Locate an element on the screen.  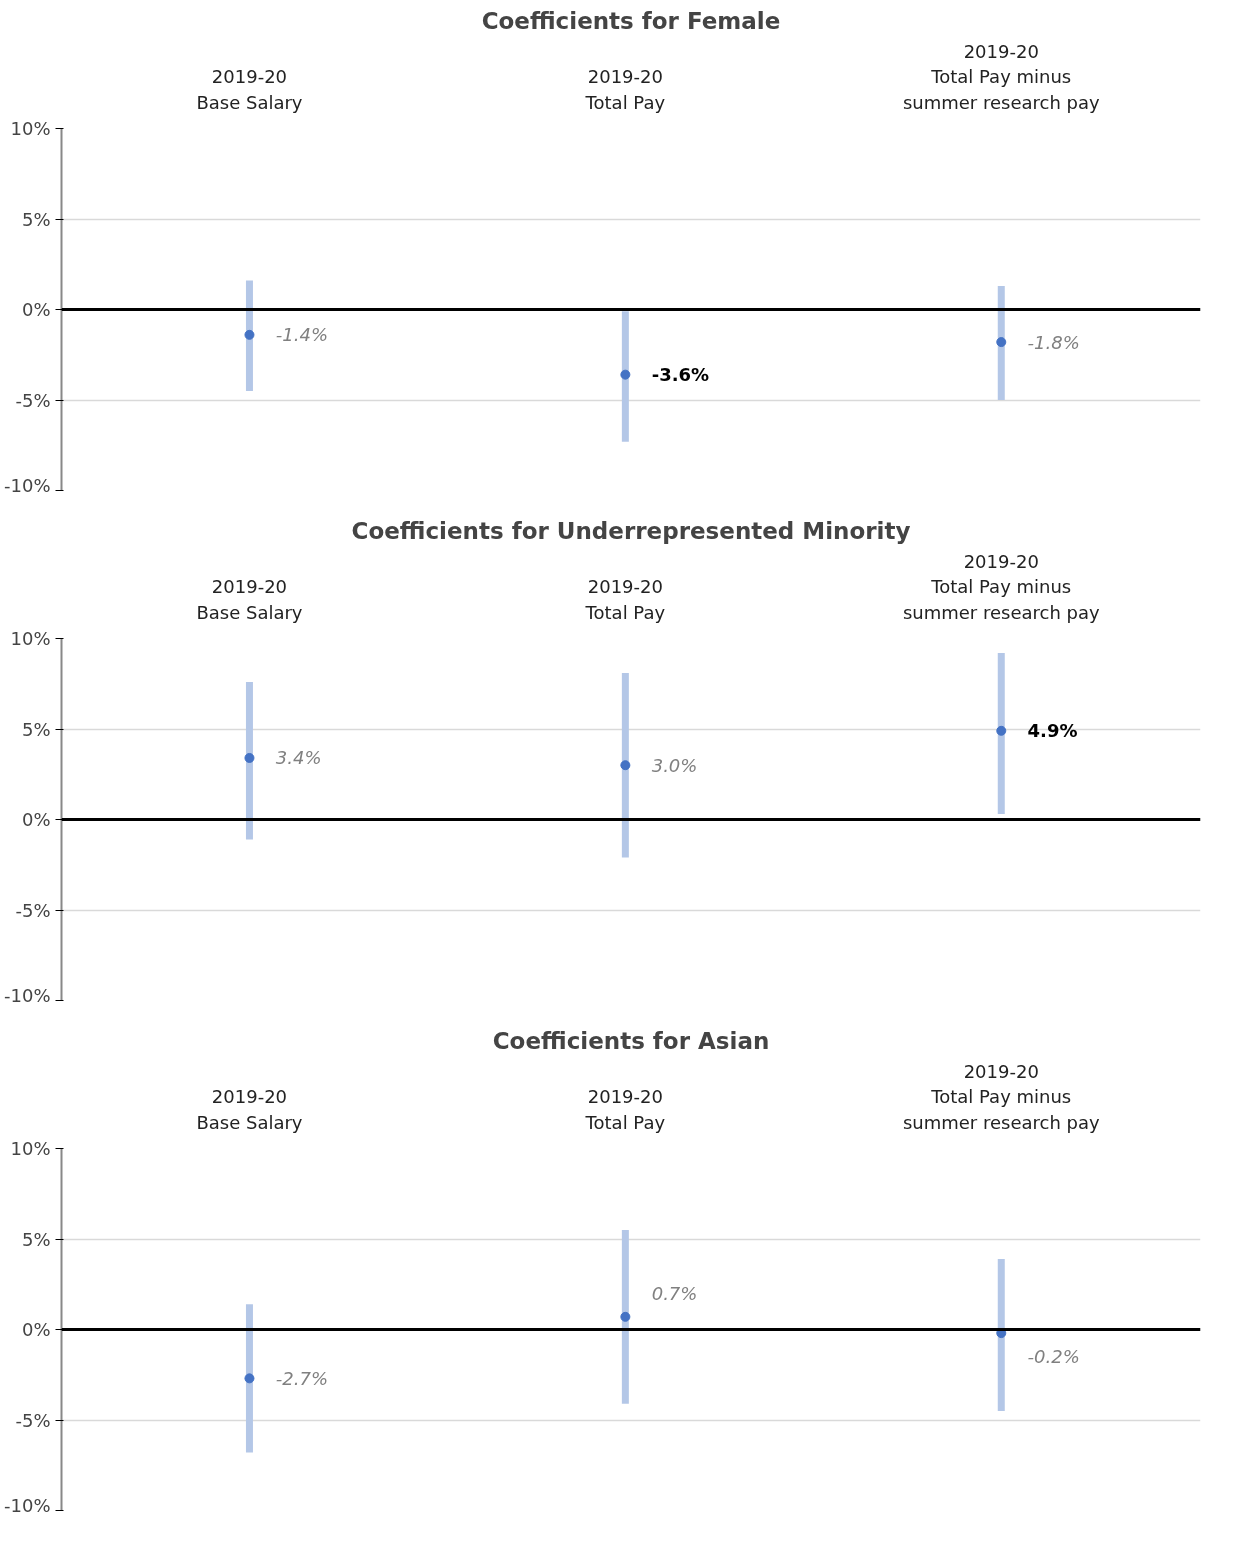
chart-title: Coefficients for Asian is located at coordinates (631, 1040).